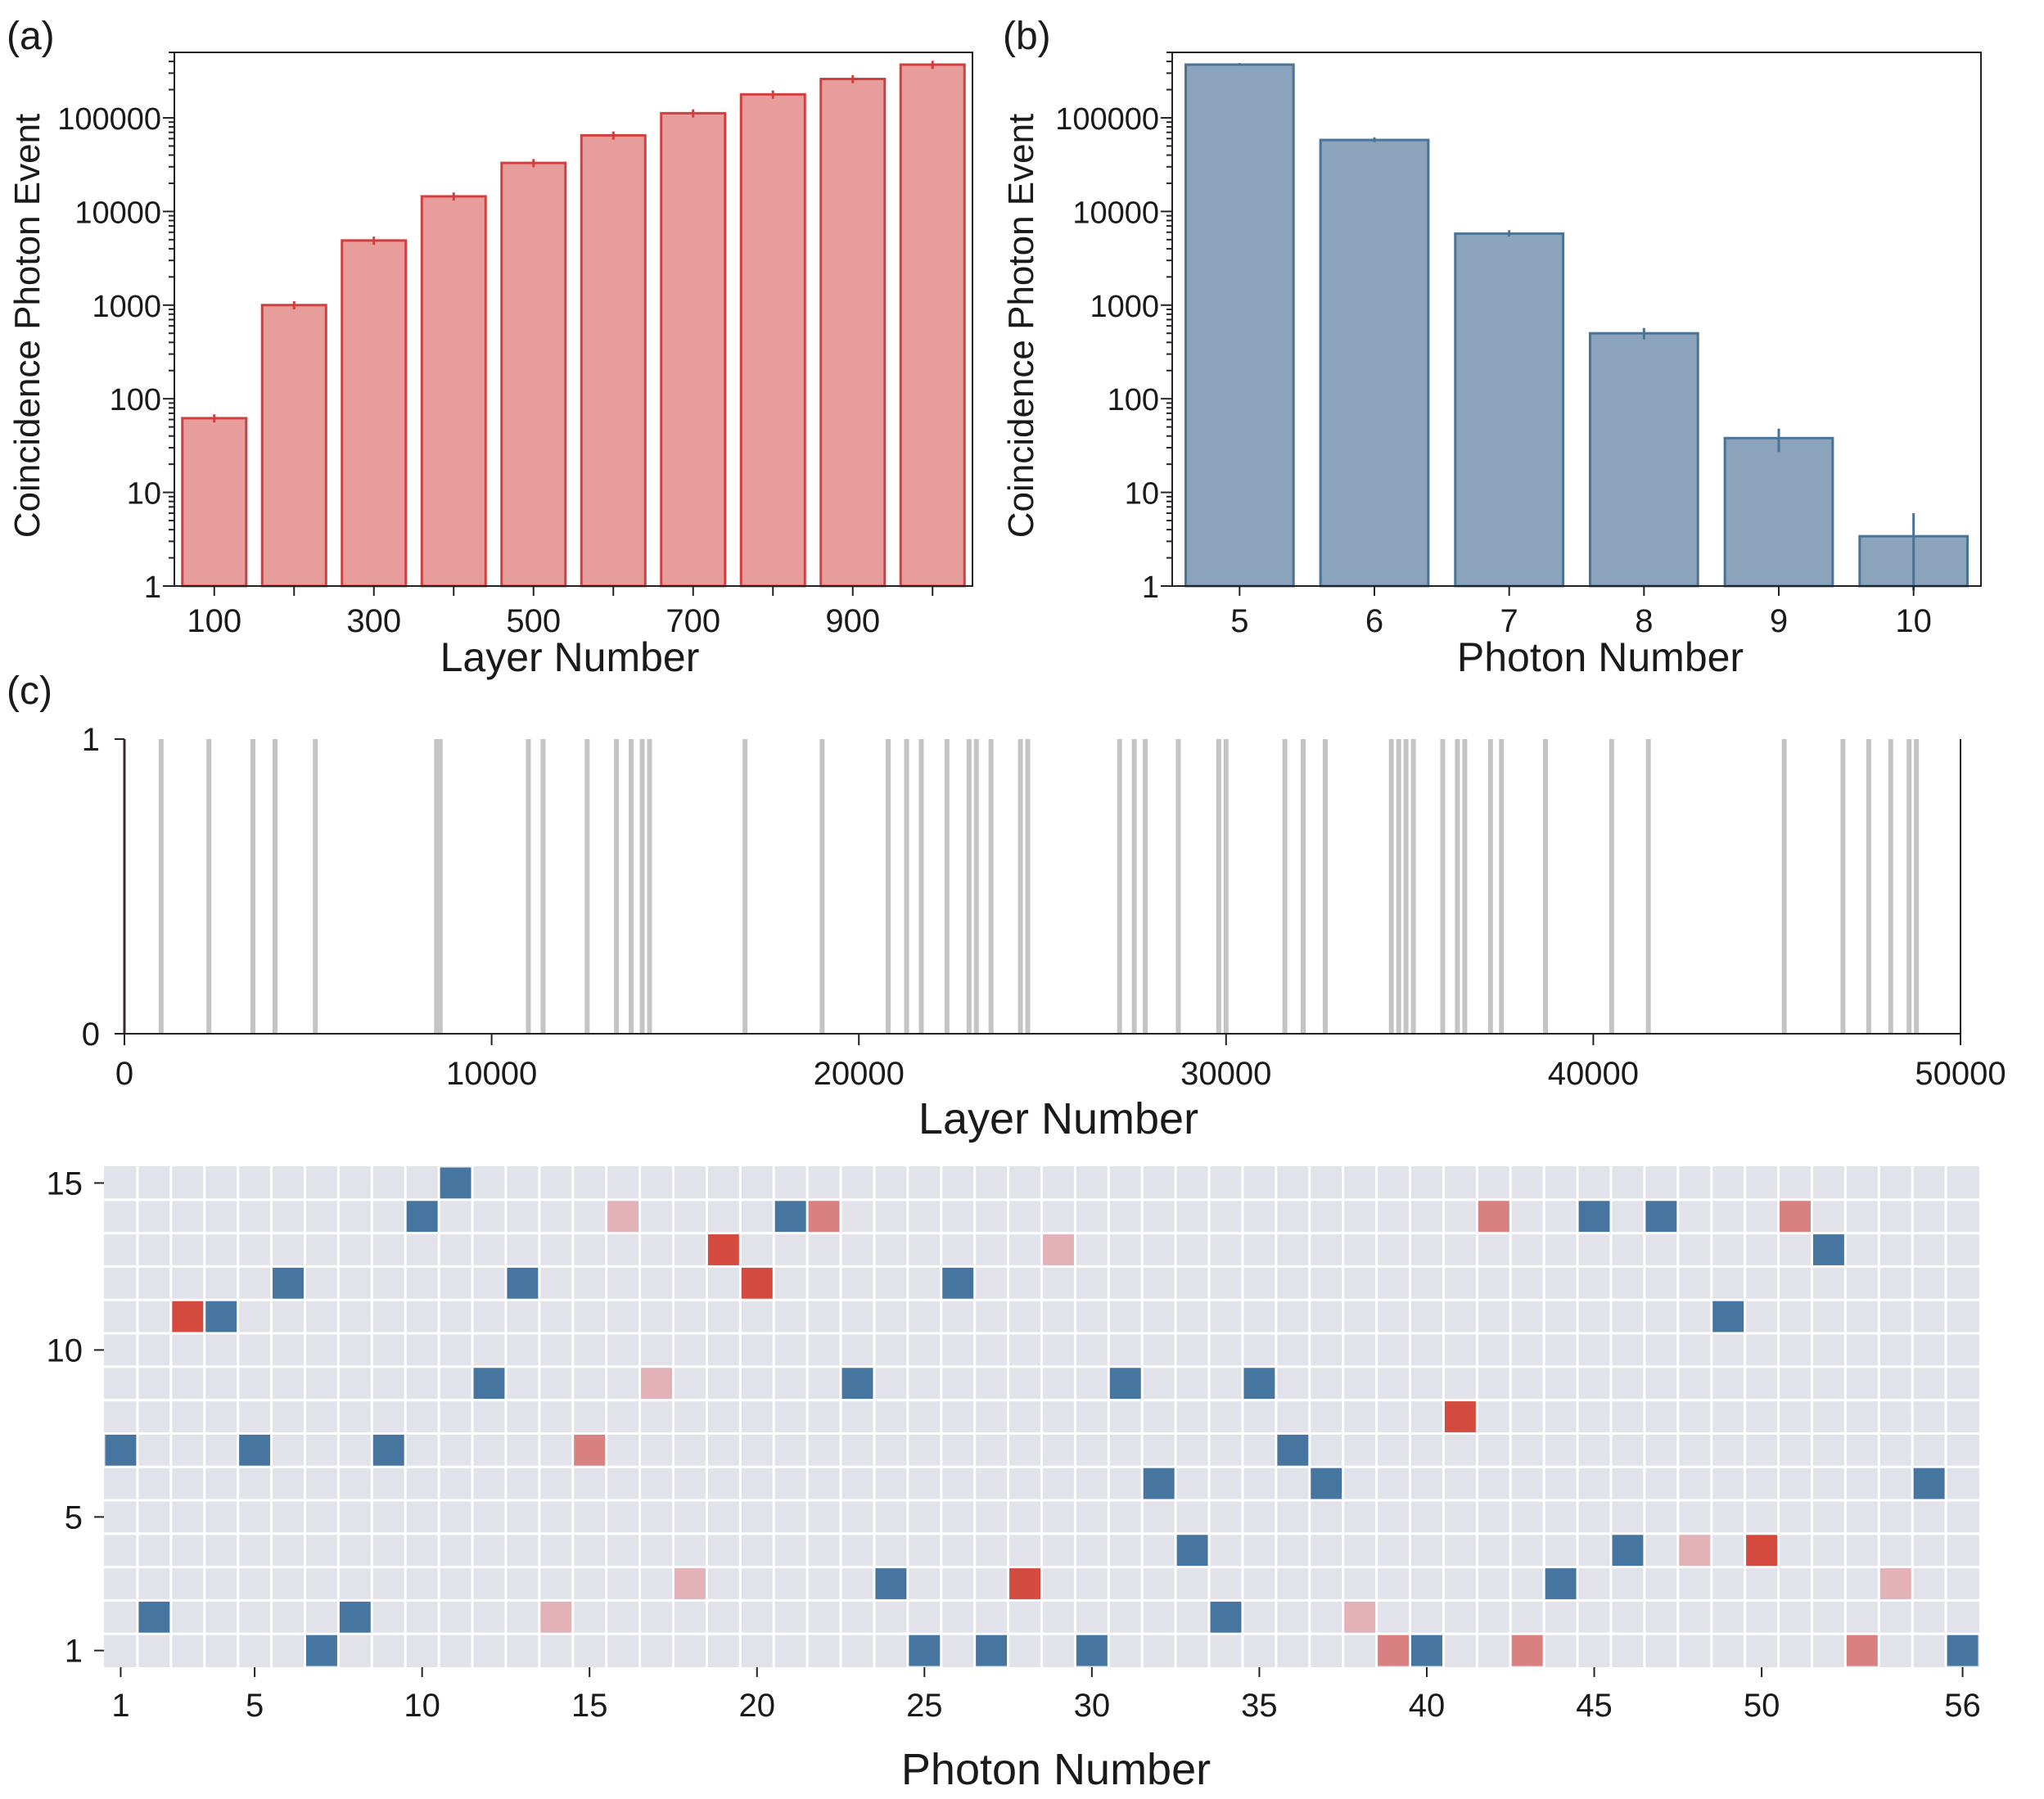  What do you see at coordinates (1133, 400) in the screenshot?
I see `chart-b-ytick-label: 100` at bounding box center [1133, 400].